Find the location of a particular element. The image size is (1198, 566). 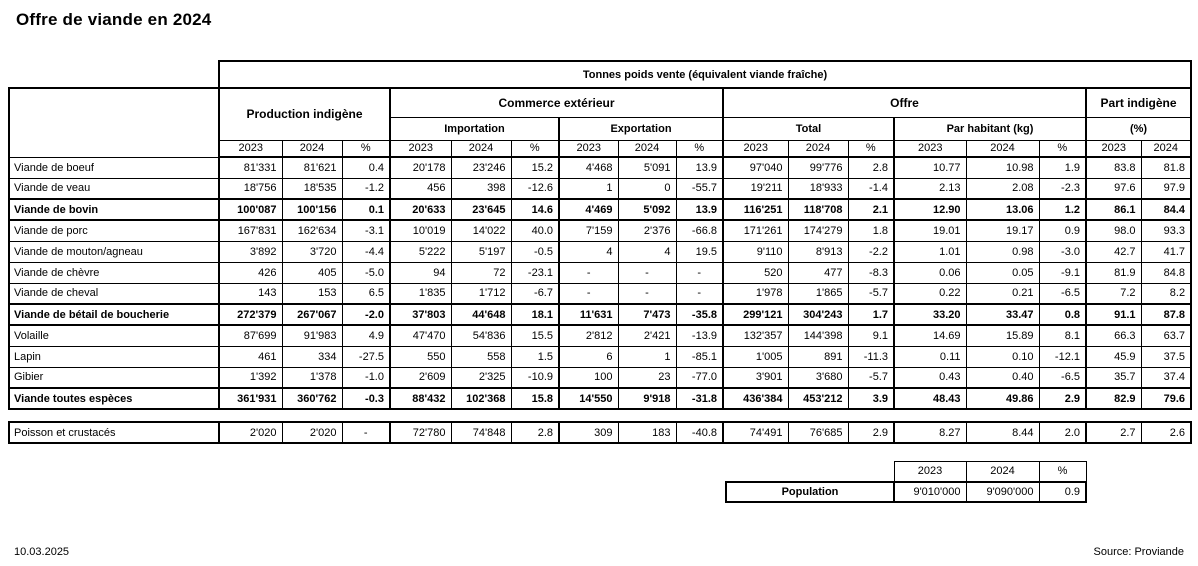

value-cell: 37'803 is located at coordinates (420, 314).